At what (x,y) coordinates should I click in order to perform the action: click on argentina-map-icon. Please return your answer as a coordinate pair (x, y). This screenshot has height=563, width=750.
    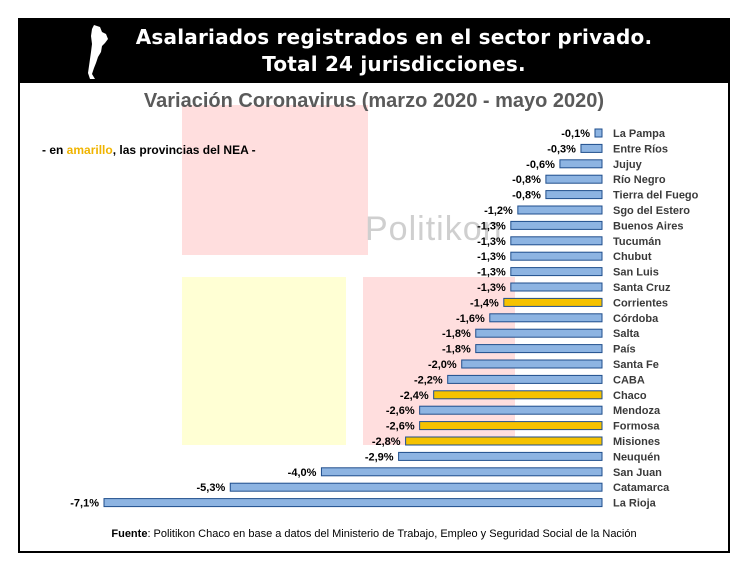
    Looking at the image, I should click on (98, 52).